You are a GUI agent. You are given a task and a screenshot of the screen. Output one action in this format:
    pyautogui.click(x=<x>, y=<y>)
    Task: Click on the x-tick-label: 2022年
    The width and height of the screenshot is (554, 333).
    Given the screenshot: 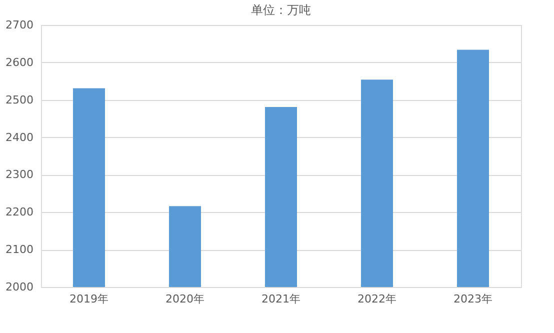 What is the action you would take?
    pyautogui.click(x=377, y=299)
    